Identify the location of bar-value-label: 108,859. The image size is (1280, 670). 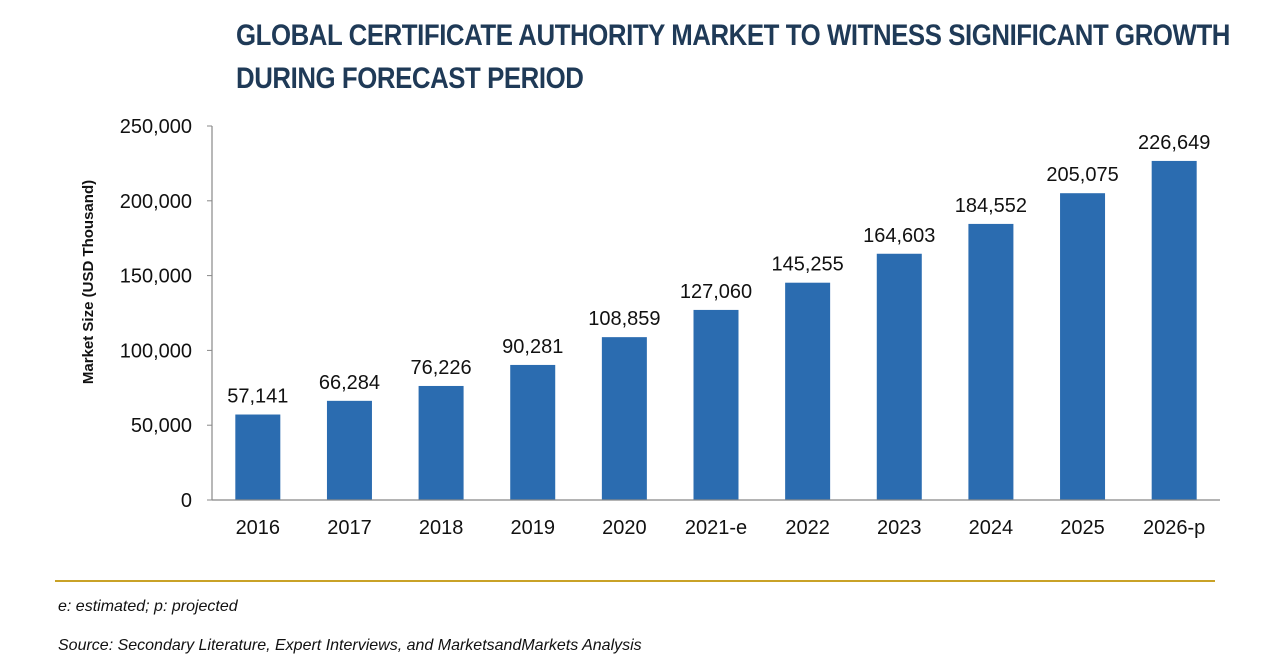
(624, 319).